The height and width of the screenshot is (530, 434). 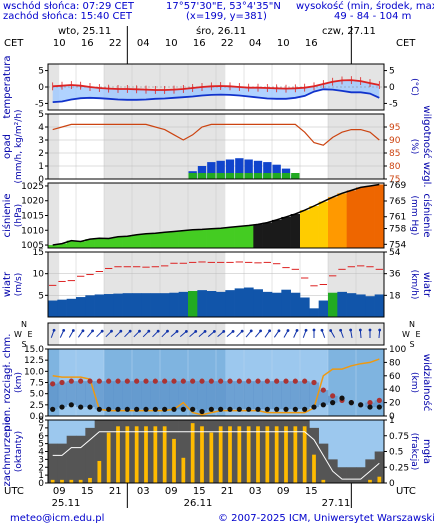 What do you see at coordinates (37, 384) in the screenshot?
I see `tick-label-left: 7.5` at bounding box center [37, 384].